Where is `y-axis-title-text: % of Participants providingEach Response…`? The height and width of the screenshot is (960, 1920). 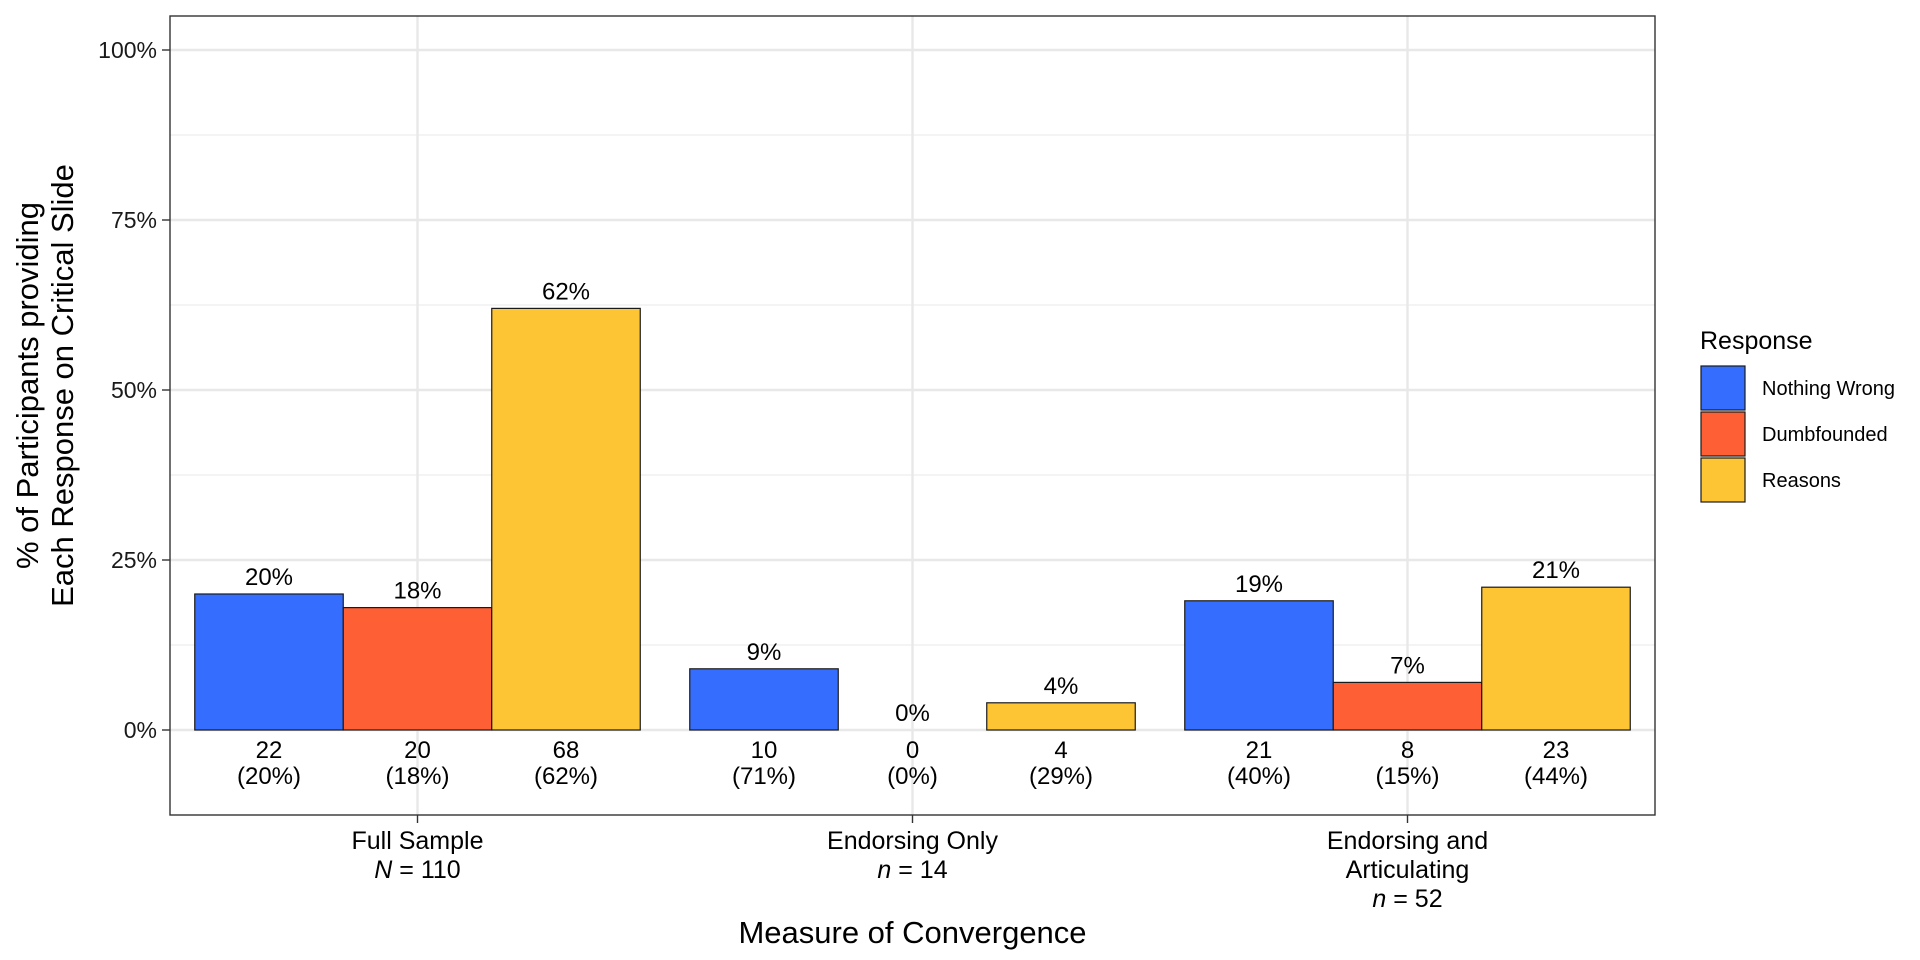
y-axis-title-text: % of Participants providingEach Response… is located at coordinates (45, 385).